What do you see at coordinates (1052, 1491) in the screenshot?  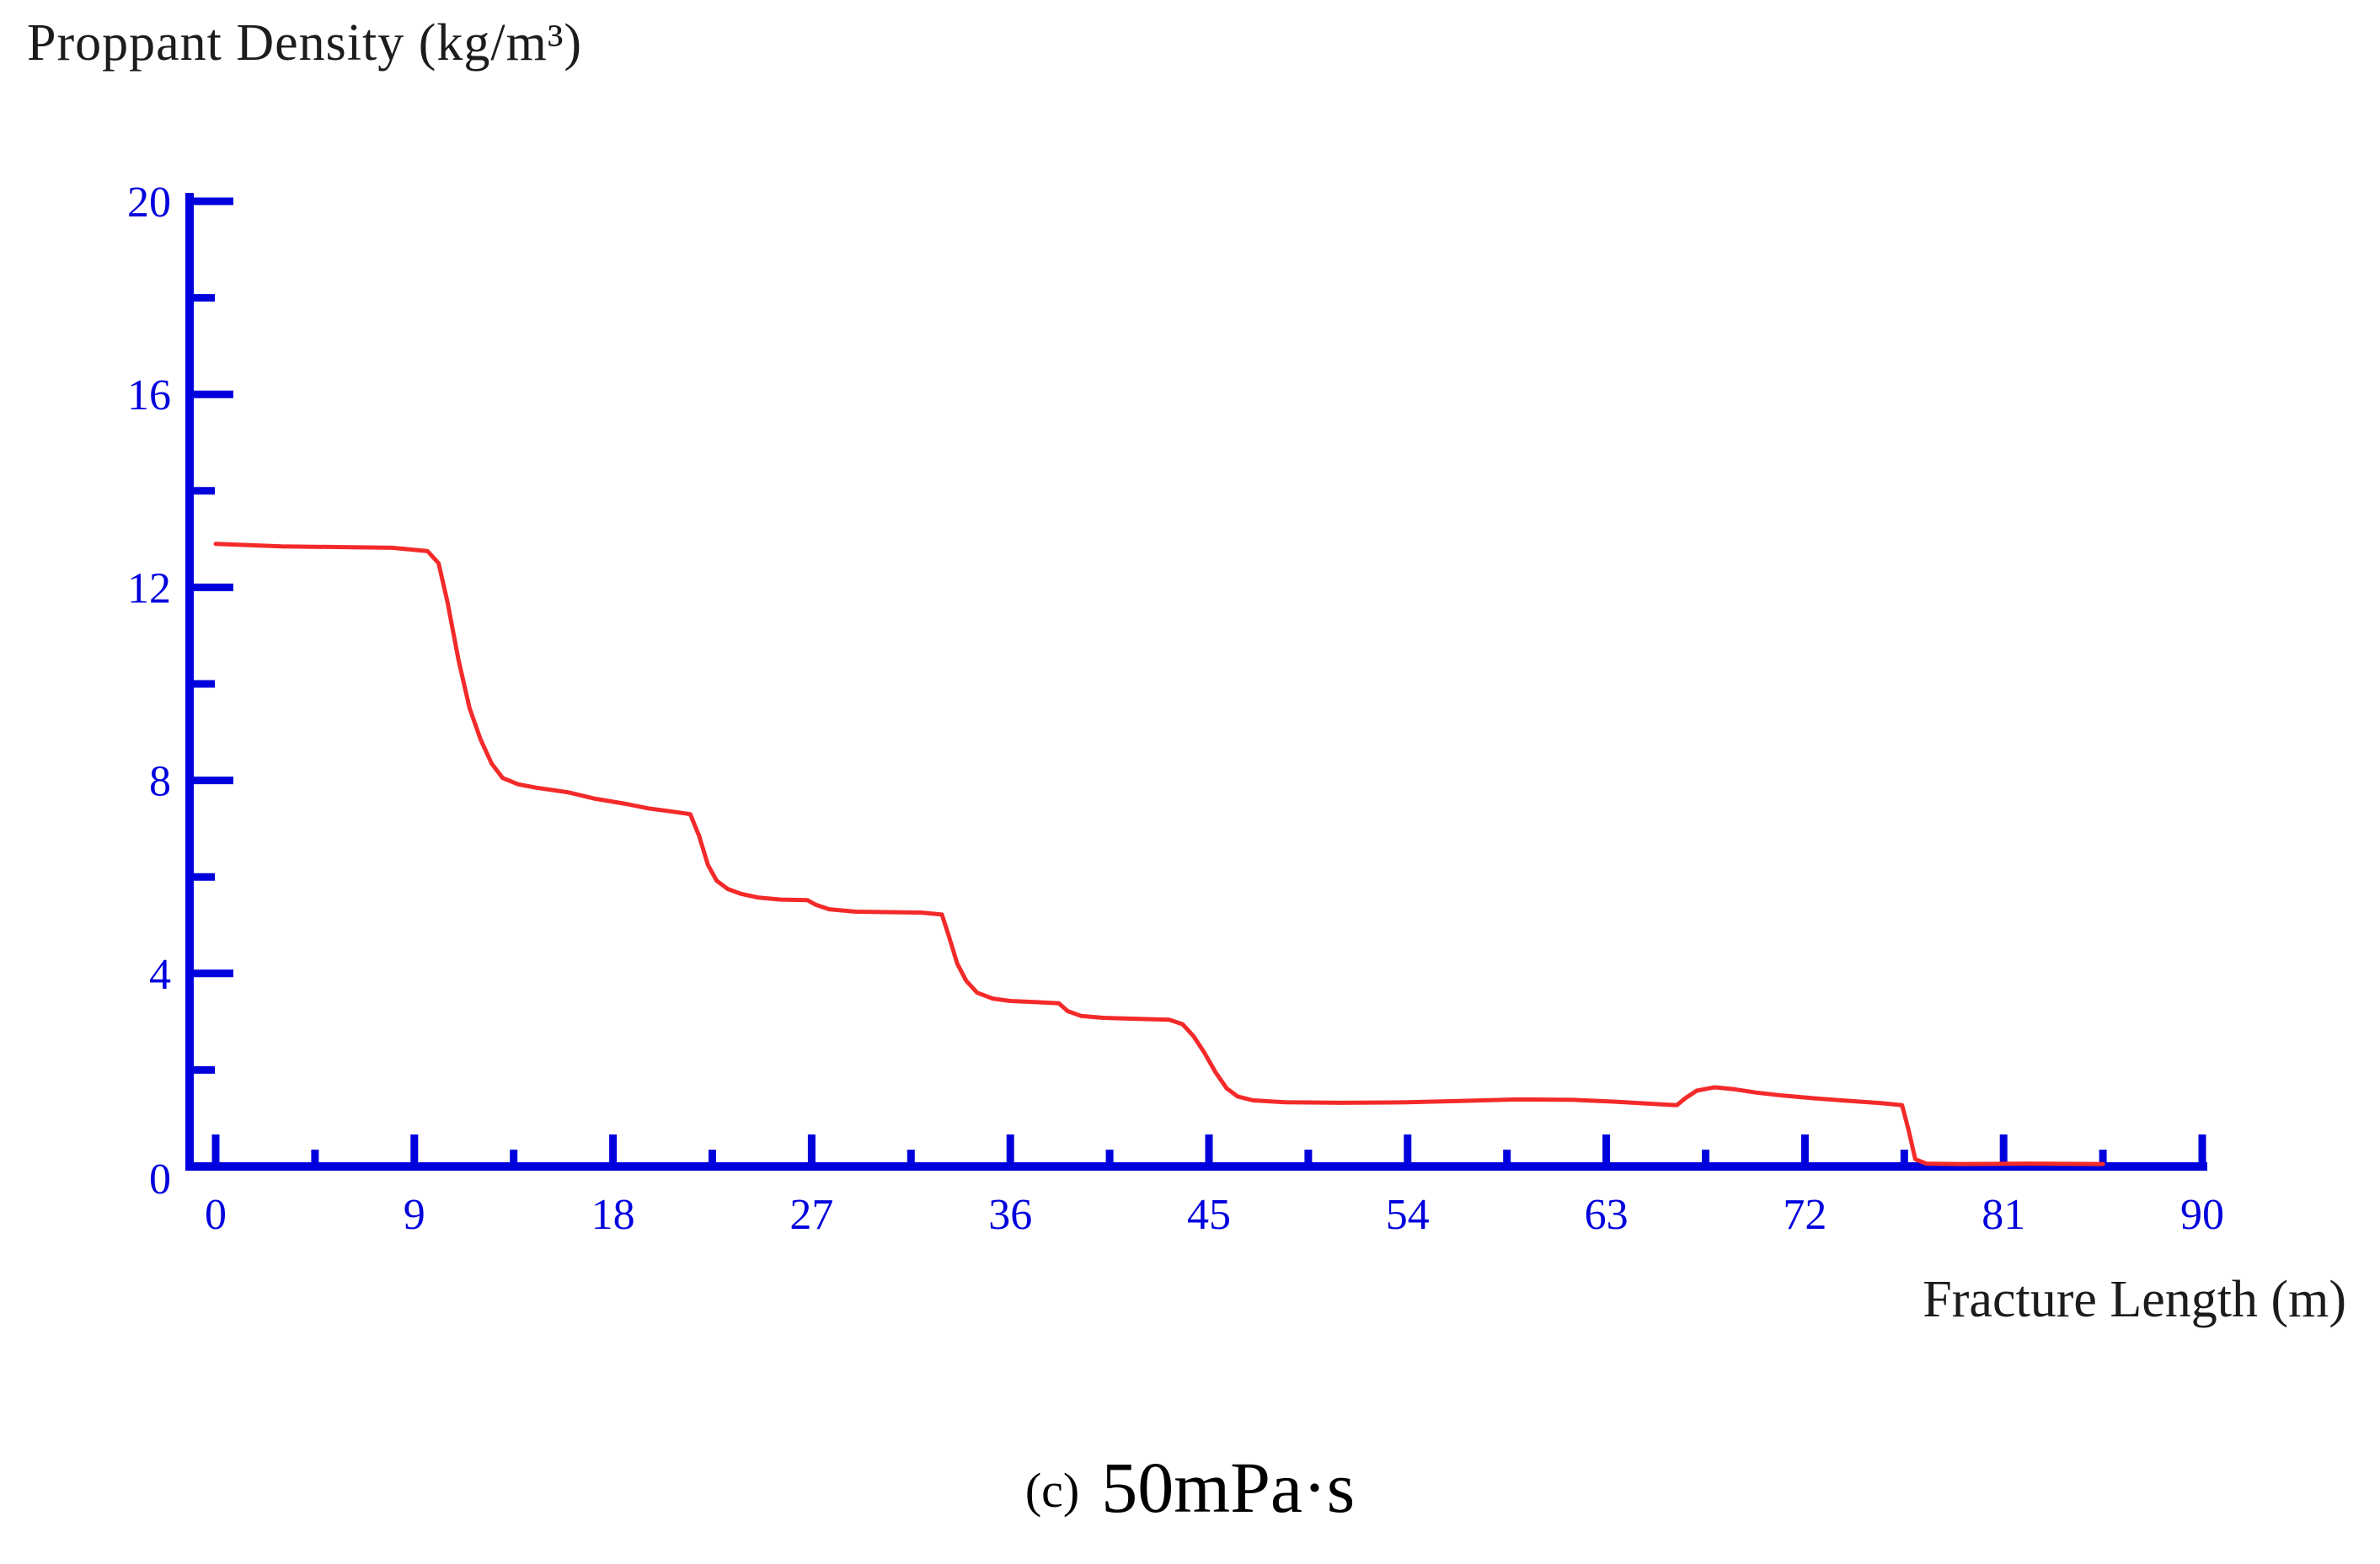 I see `caption-index: (c)` at bounding box center [1052, 1491].